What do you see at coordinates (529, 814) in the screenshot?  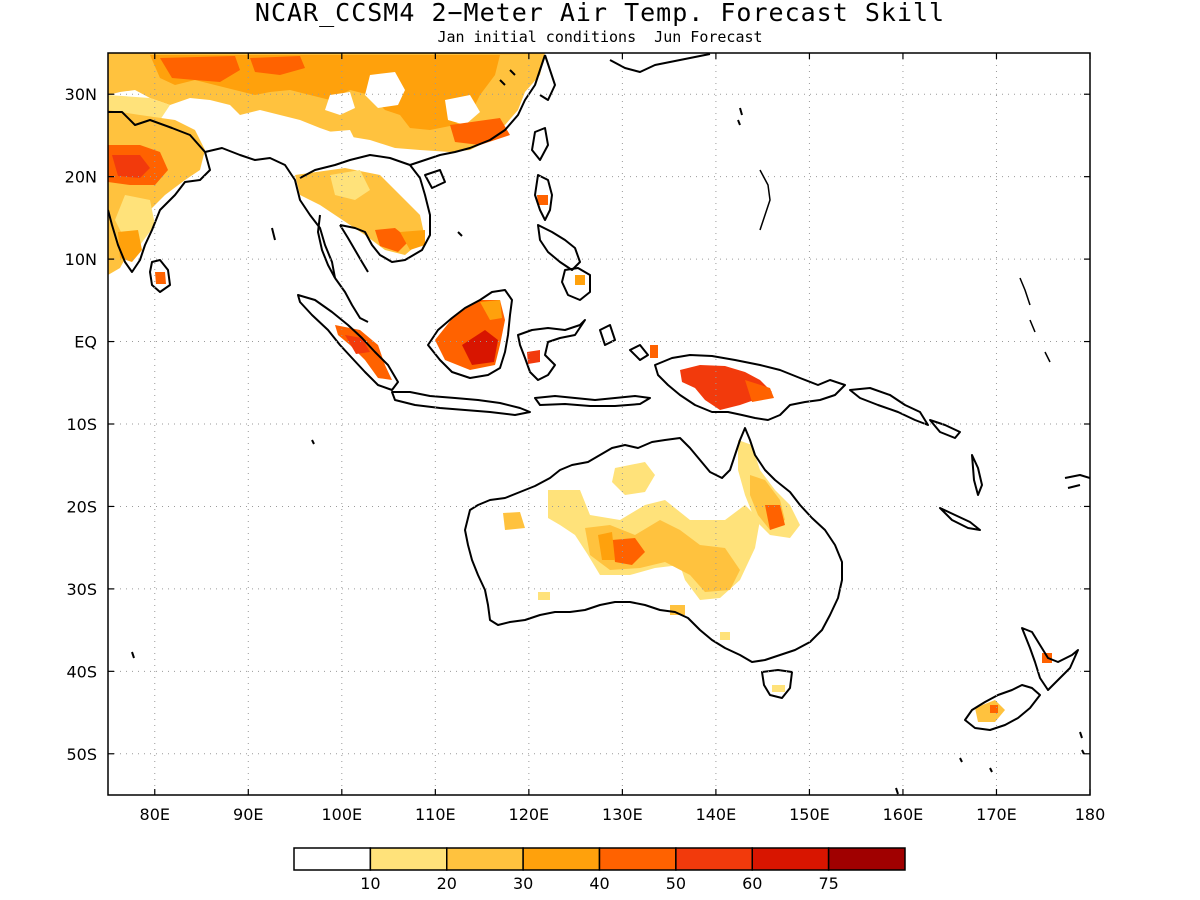 I see `lon-tick-label: 120E` at bounding box center [529, 814].